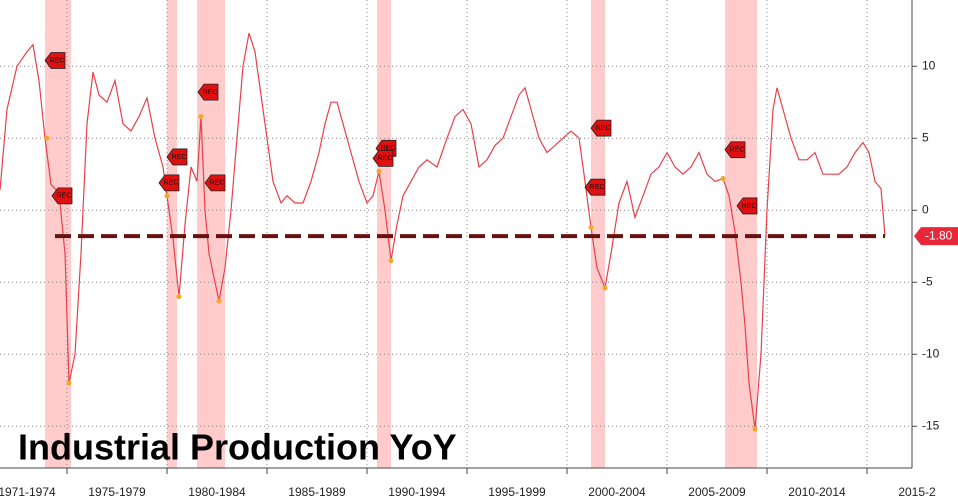  I want to click on y-tick-label: 5, so click(925, 137).